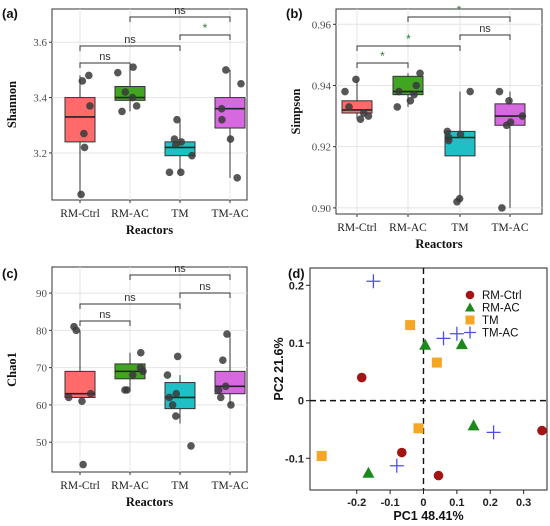 The width and height of the screenshot is (550, 526). What do you see at coordinates (428, 515) in the screenshot?
I see `x-axis-label: PC1 48.41%` at bounding box center [428, 515].